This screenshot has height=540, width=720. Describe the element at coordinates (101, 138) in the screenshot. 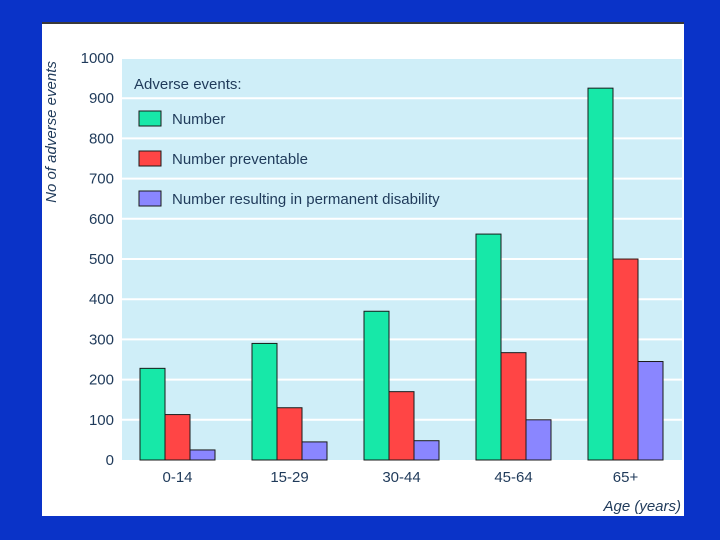

I see `y-tick-label: 800` at that location.